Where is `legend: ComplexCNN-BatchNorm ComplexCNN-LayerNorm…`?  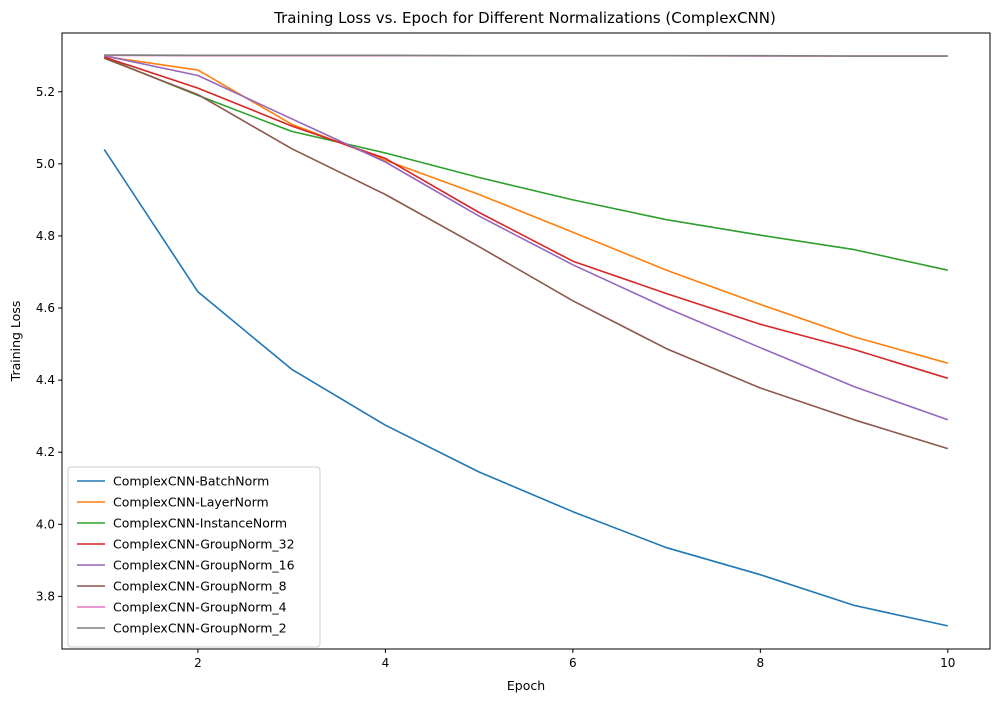
legend: ComplexCNN-BatchNorm ComplexCNN-LayerNorm… is located at coordinates (194, 557).